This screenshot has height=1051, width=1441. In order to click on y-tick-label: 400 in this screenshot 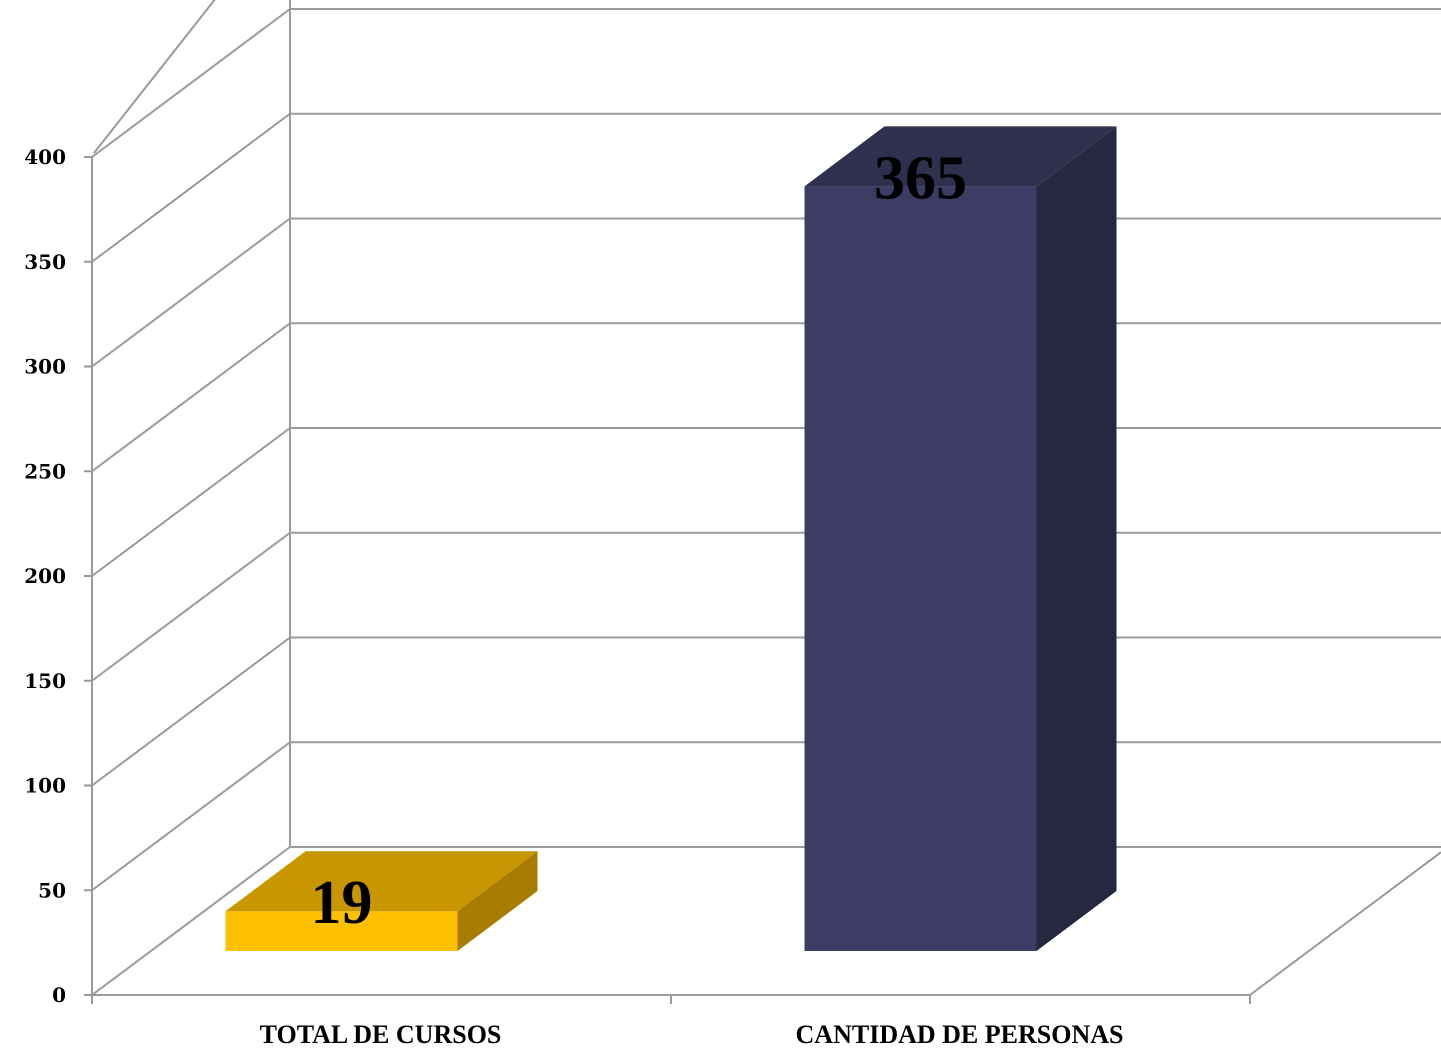, I will do `click(45, 157)`.